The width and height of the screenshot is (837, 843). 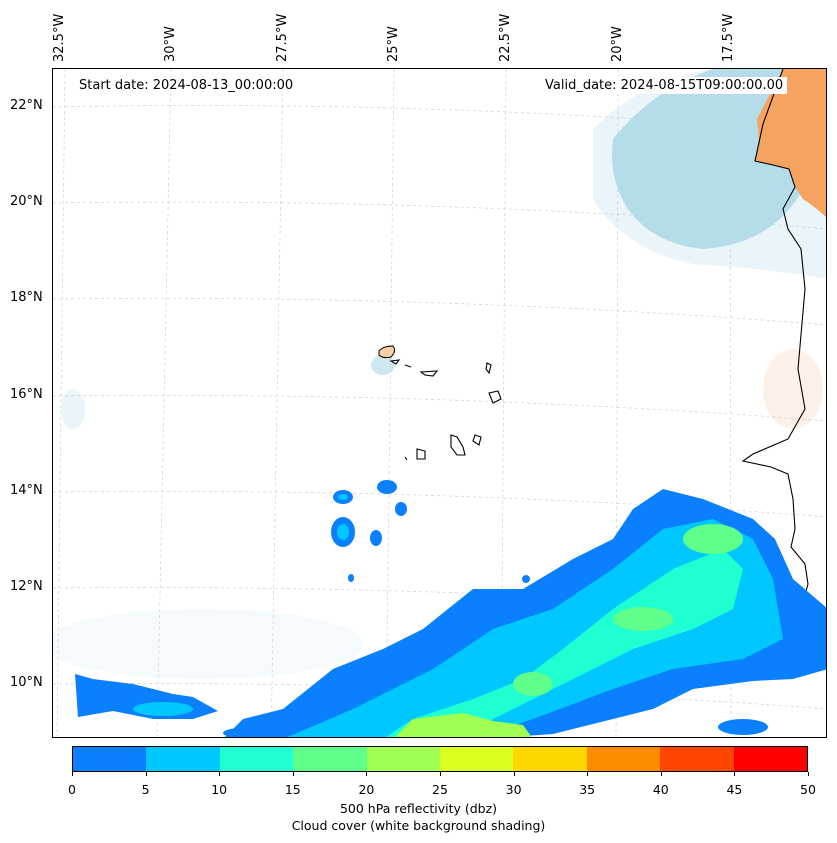 What do you see at coordinates (618, 551) in the screenshot?
I see `reflectivity-cell-g` at bounding box center [618, 551].